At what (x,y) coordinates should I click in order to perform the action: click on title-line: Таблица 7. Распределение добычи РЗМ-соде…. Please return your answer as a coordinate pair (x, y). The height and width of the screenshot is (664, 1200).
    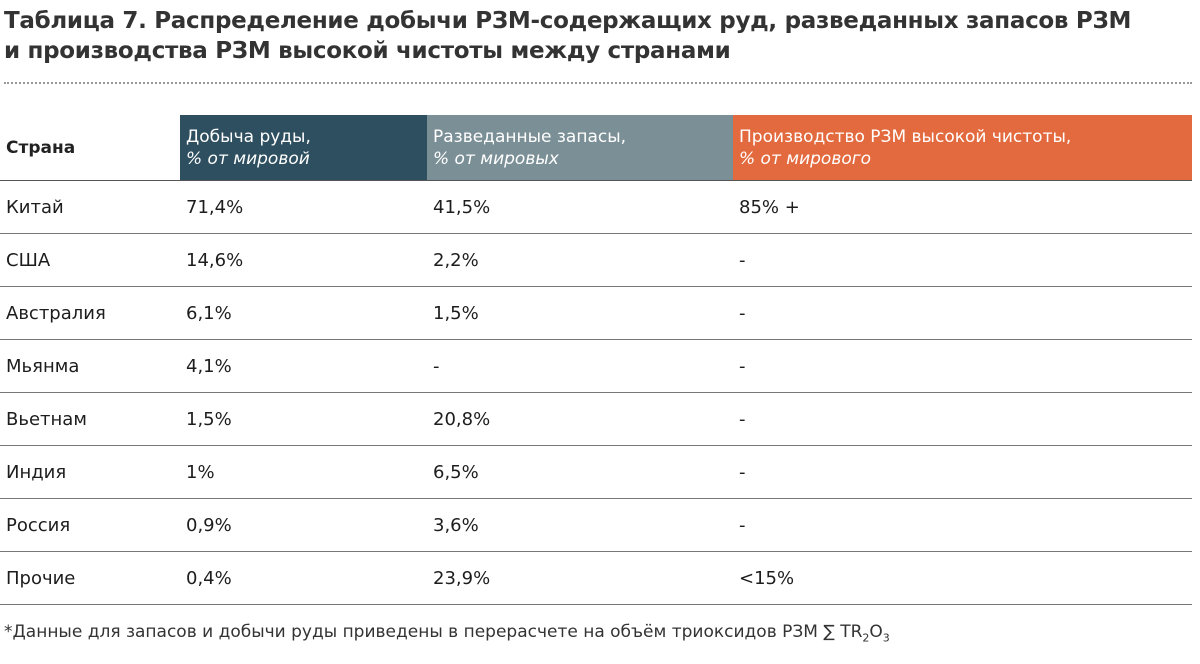
    Looking at the image, I should click on (568, 21).